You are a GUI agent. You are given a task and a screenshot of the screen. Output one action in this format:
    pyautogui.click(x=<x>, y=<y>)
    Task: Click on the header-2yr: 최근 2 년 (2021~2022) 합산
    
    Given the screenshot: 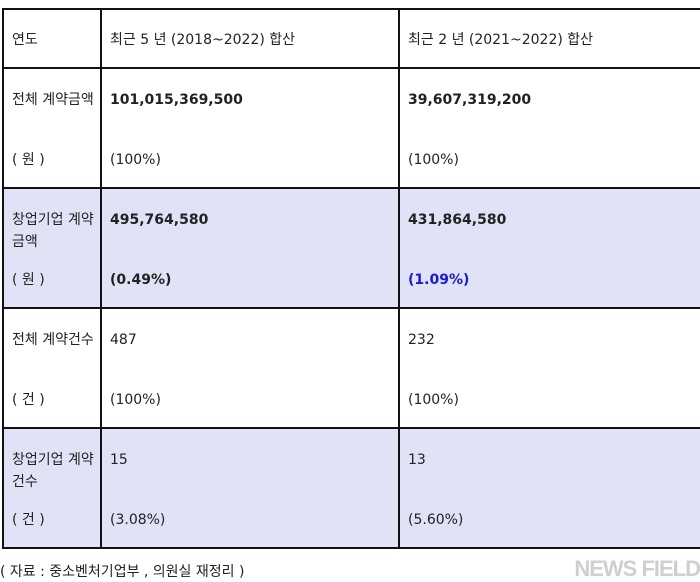 What is the action you would take?
    pyautogui.click(x=549, y=38)
    